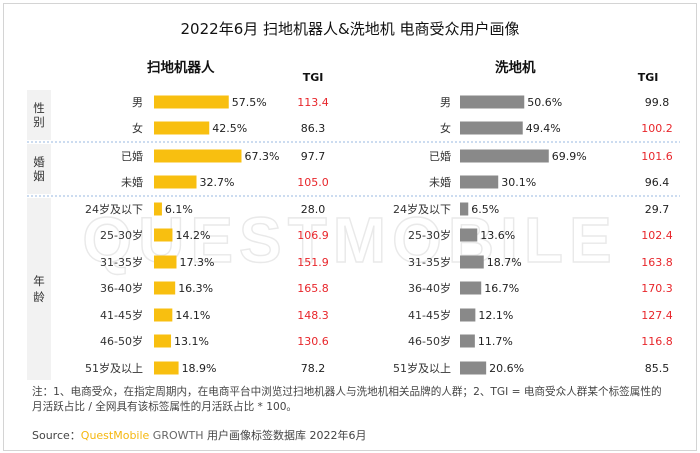 This screenshot has width=700, height=453. What do you see at coordinates (657, 288) in the screenshot?
I see `tgi-label: 170.3` at bounding box center [657, 288].